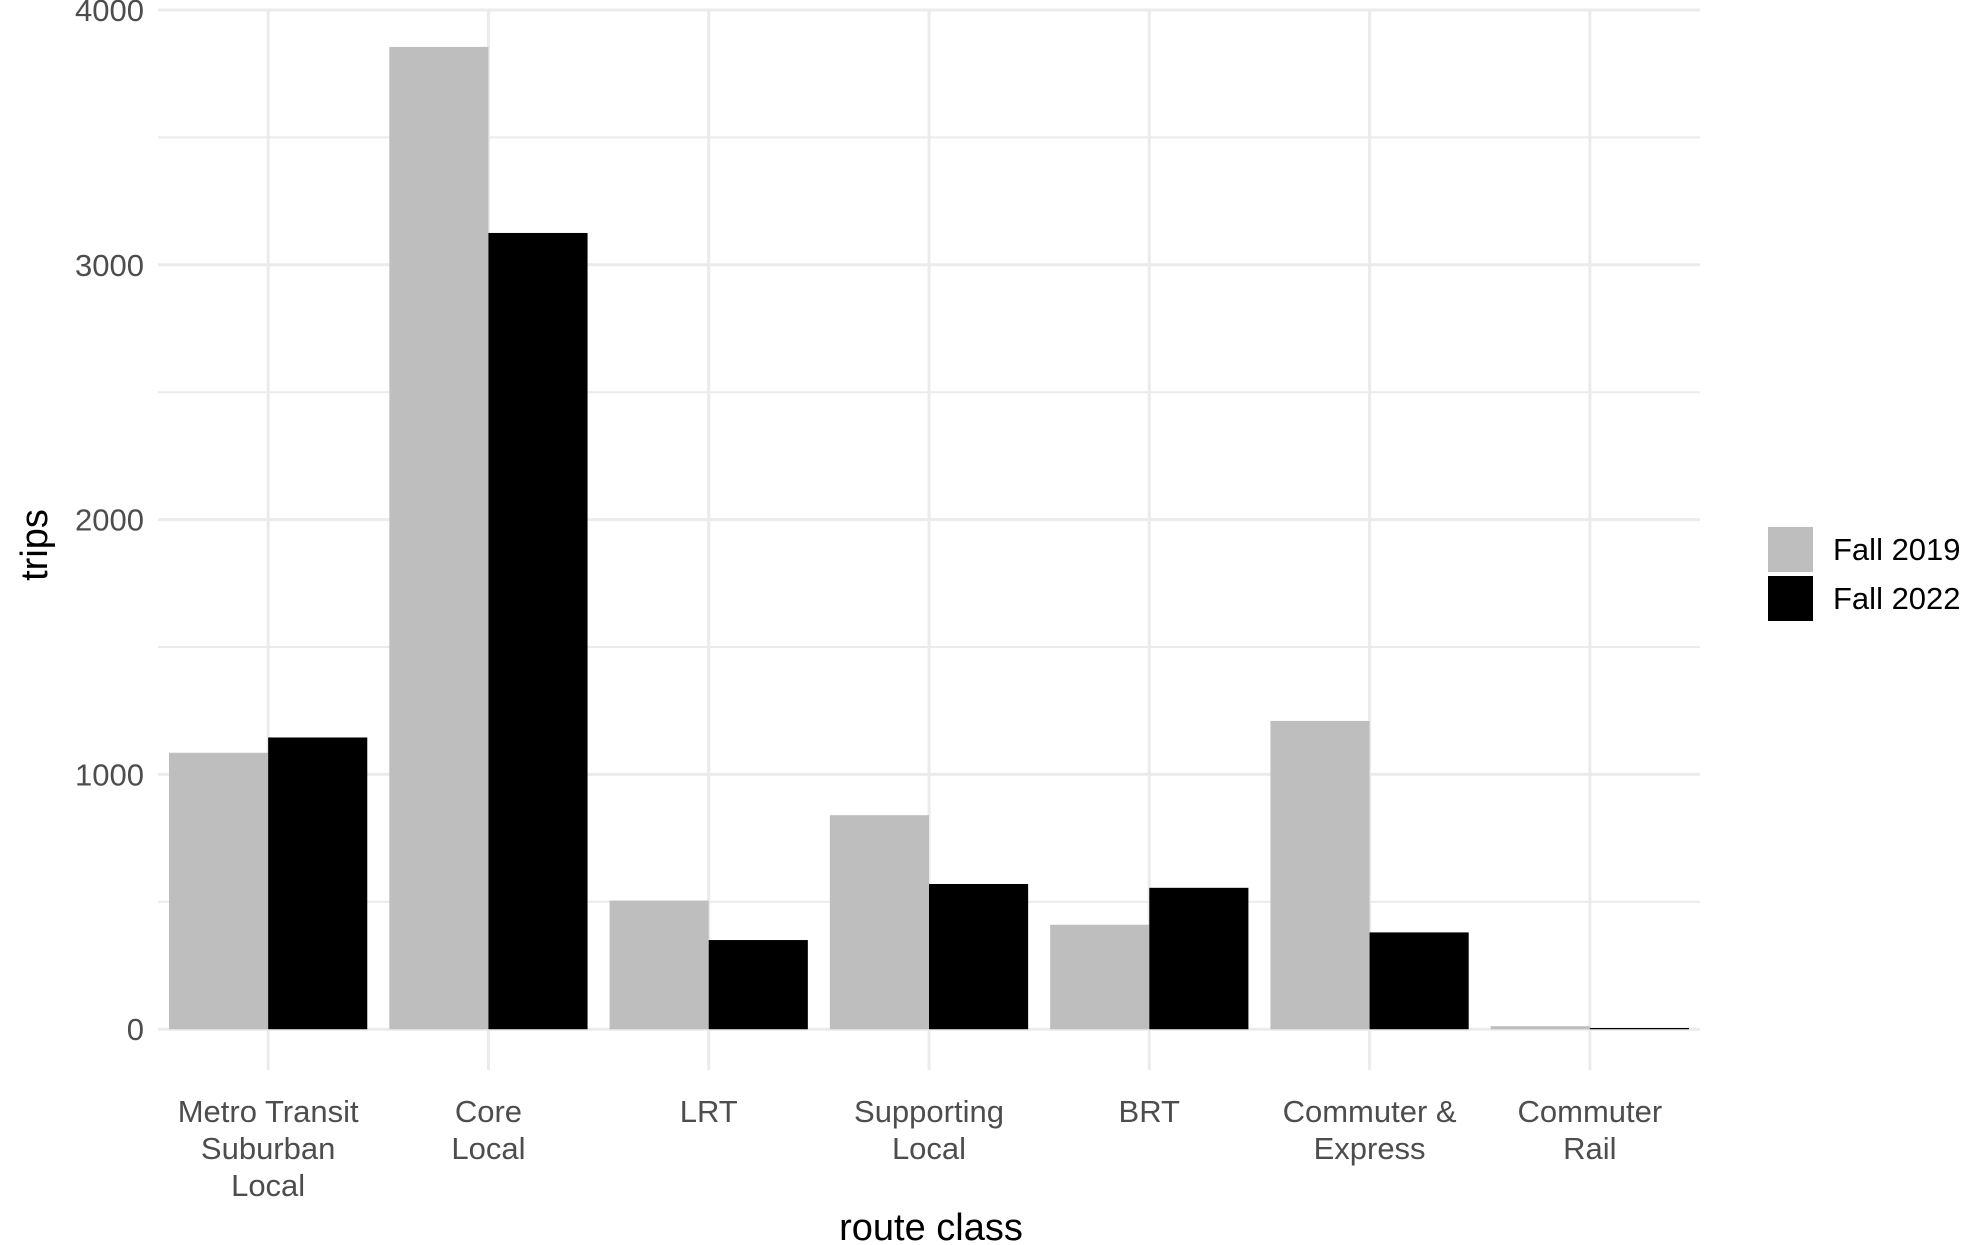 Image resolution: width=1982 pixels, height=1245 pixels. I want to click on y-tick-label: 0, so click(135, 1029).